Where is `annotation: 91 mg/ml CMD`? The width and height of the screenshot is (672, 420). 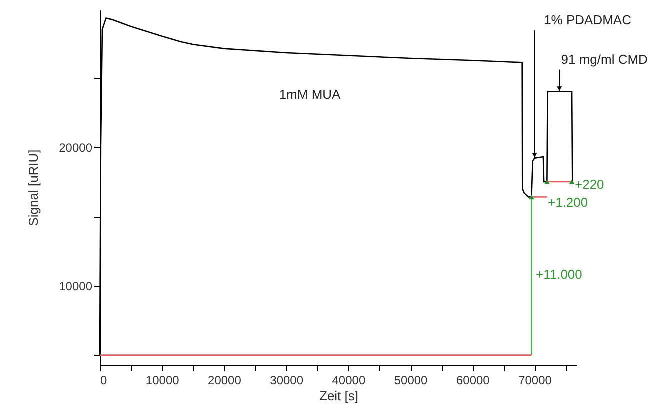
annotation: 91 mg/ml CMD is located at coordinates (604, 59).